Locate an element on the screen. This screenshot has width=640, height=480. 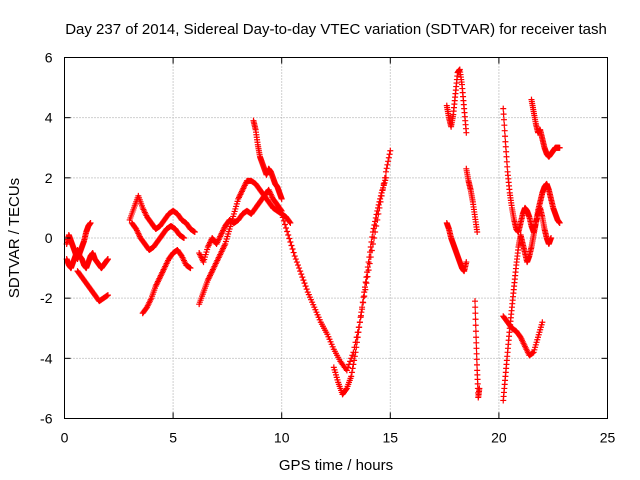
y-tick-label: -6 is located at coordinates (46, 419).